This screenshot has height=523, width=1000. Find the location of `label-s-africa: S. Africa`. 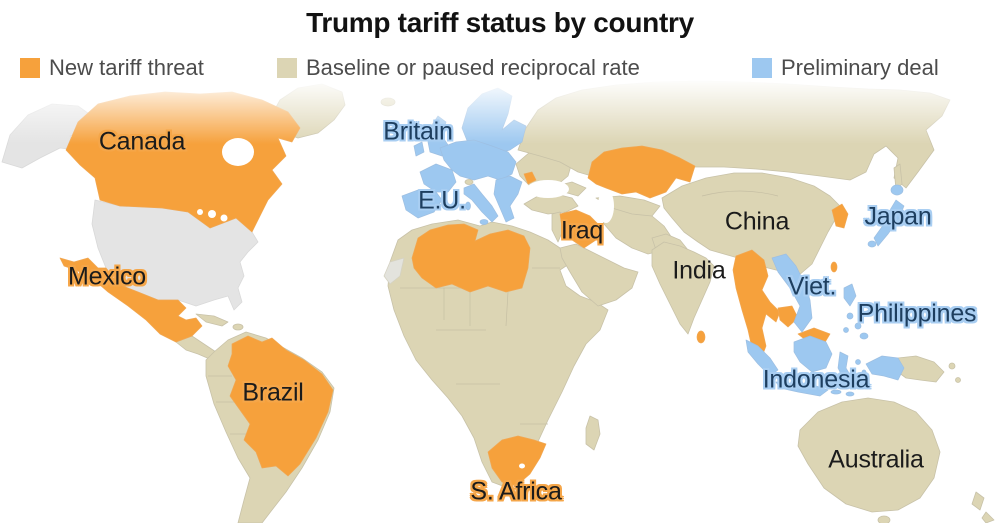

label-s-africa: S. Africa is located at coordinates (516, 491).